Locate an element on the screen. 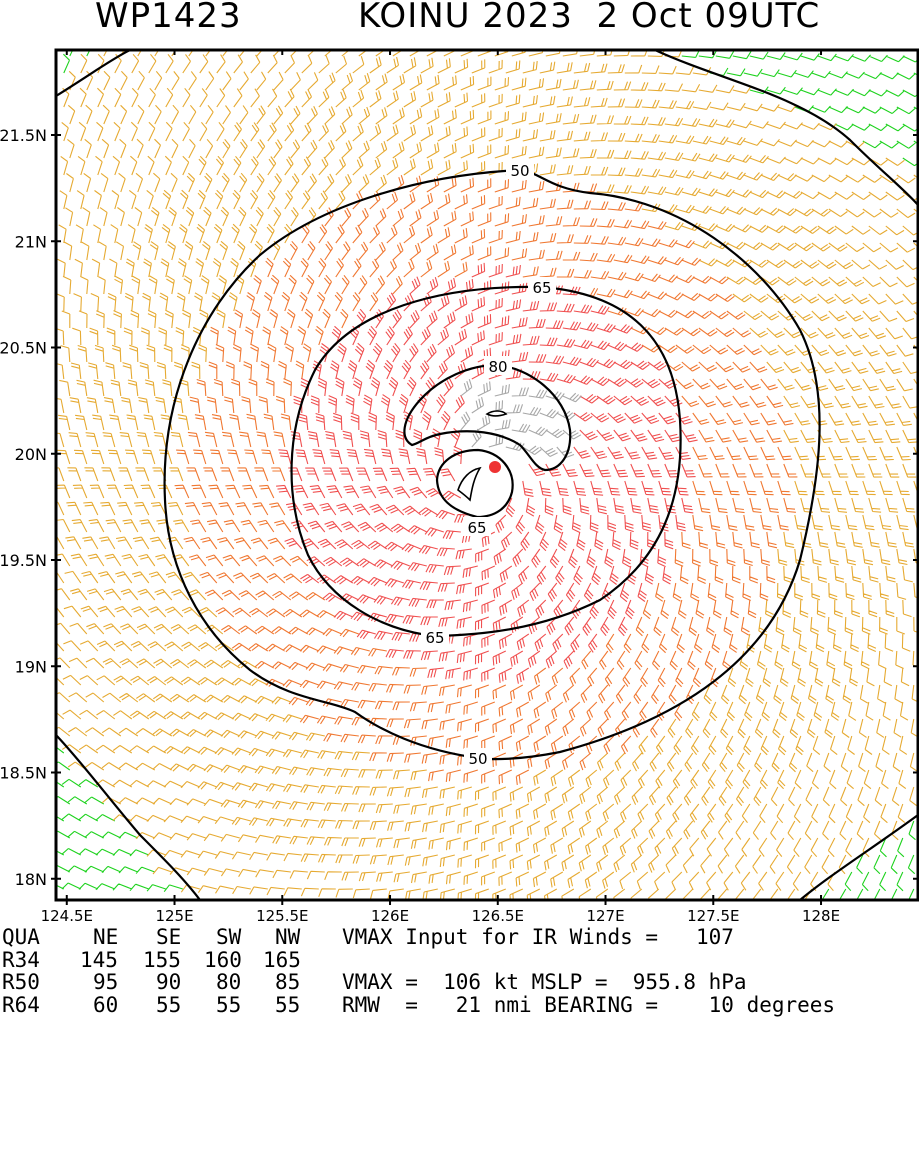 This screenshot has width=919, height=1174. gale-contour-ne is located at coordinates (786, 128).